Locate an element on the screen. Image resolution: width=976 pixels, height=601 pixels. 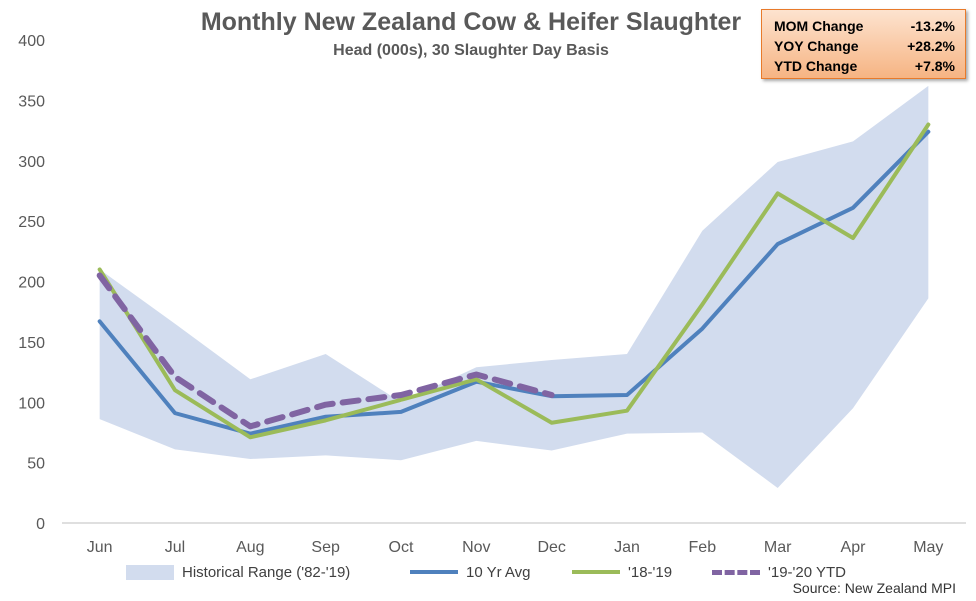
y-tick-label: 400 is located at coordinates (31, 41).